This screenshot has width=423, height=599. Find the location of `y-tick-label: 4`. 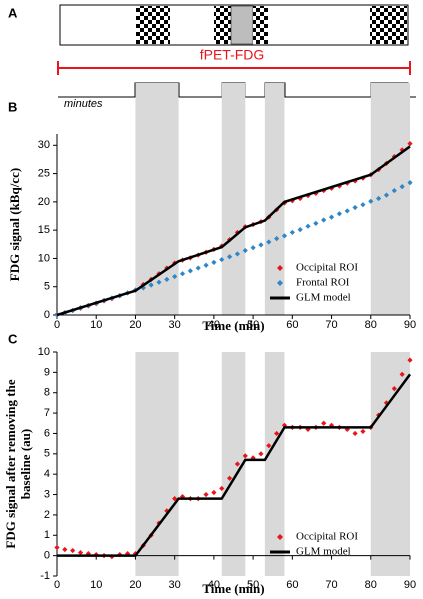

y-tick-label: 4 is located at coordinates (47, 474).